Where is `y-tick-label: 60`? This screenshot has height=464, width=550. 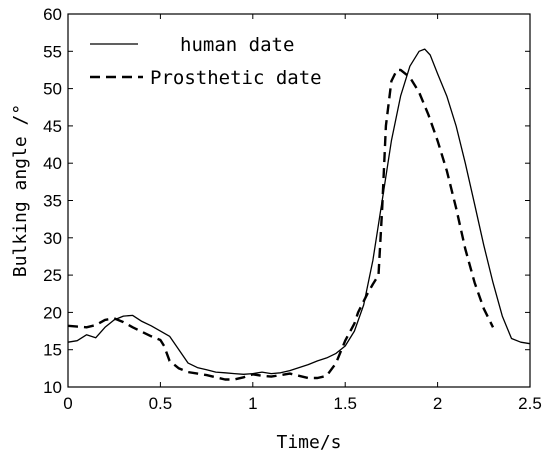 y-tick-label: 60 is located at coordinates (52, 14).